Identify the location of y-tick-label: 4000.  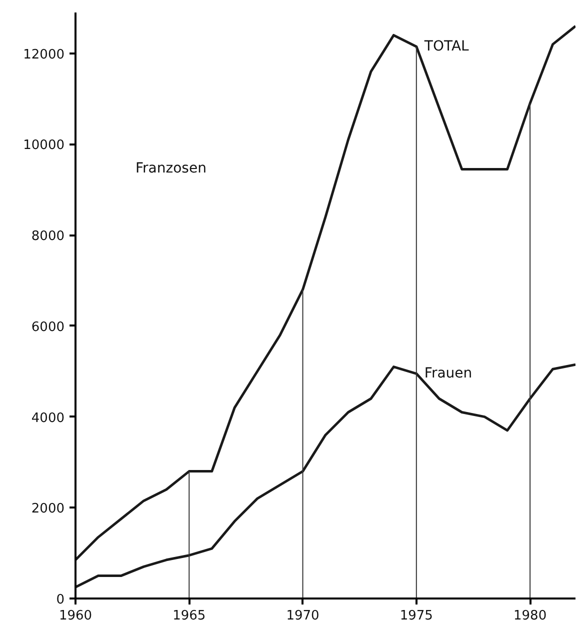
(48, 418).